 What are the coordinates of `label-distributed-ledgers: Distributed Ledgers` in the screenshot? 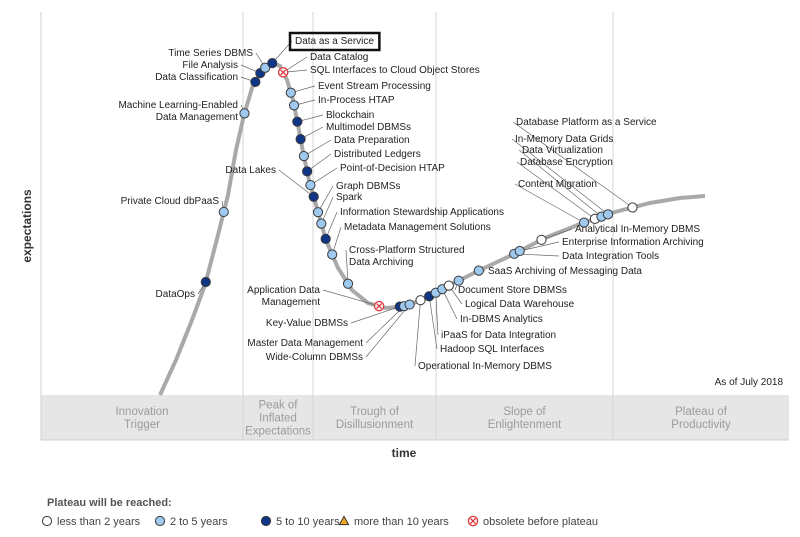 It's located at (377, 154).